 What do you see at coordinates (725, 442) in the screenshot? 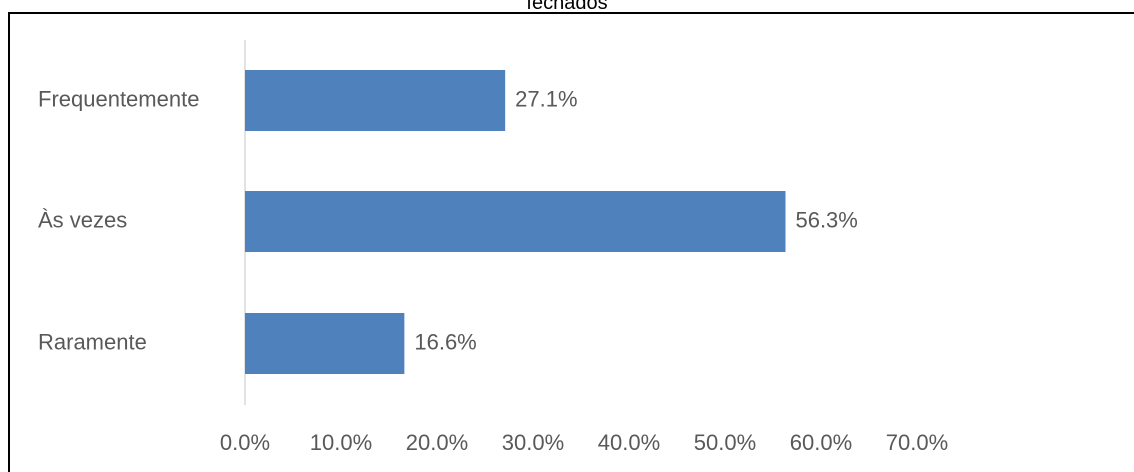
I see `x-tick-label: 50.0%` at bounding box center [725, 442].